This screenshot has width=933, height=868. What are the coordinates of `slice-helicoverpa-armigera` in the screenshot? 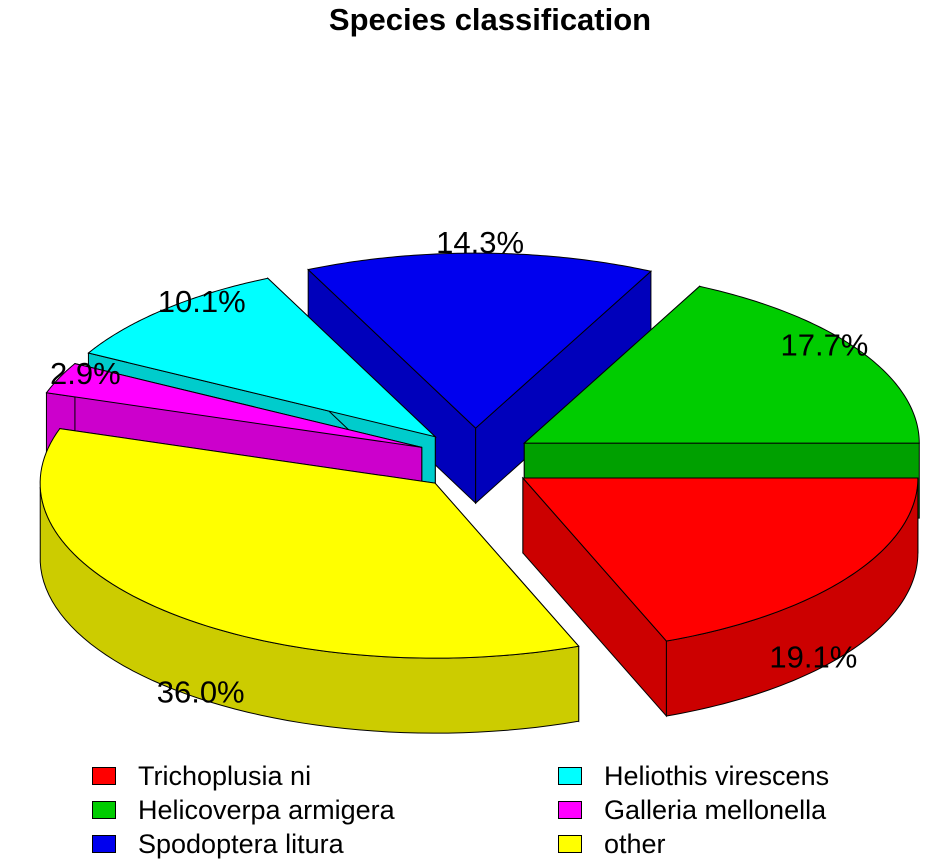 It's located at (721, 364).